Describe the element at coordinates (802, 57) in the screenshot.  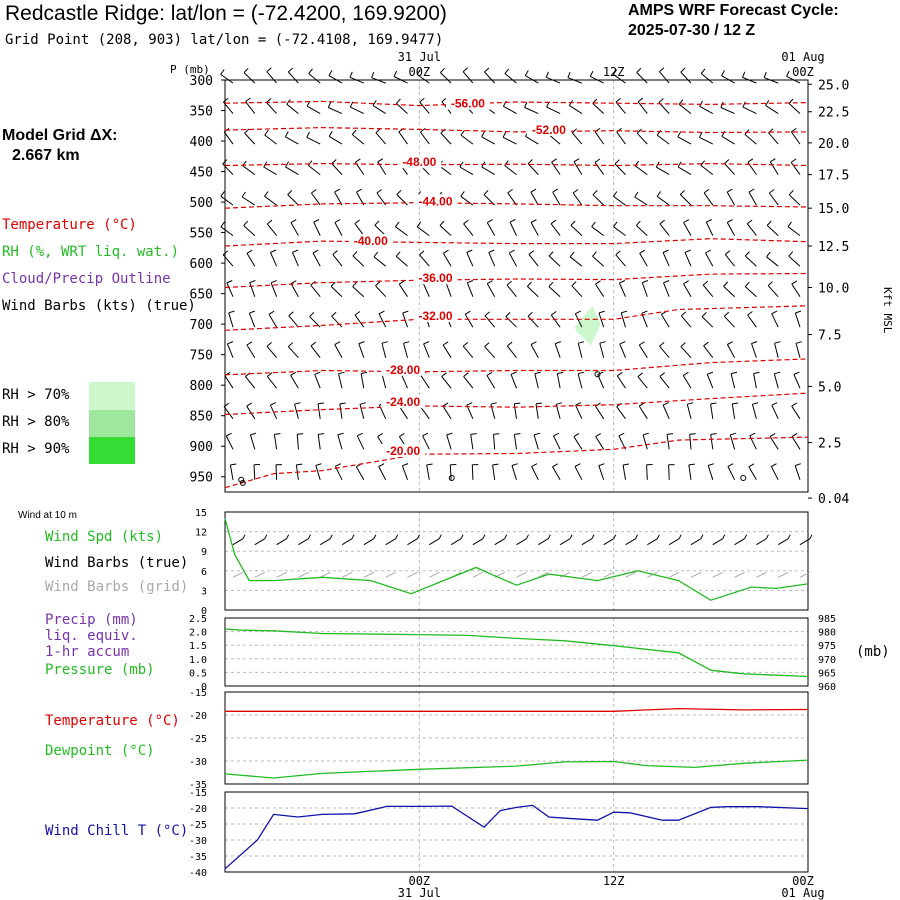
I see `top-date-label: 01 Aug` at that location.